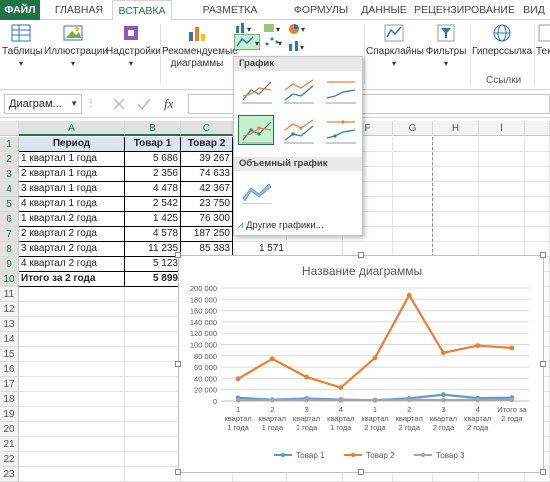 The image size is (550, 482). I want to click on row-header: 17, so click(9, 384).